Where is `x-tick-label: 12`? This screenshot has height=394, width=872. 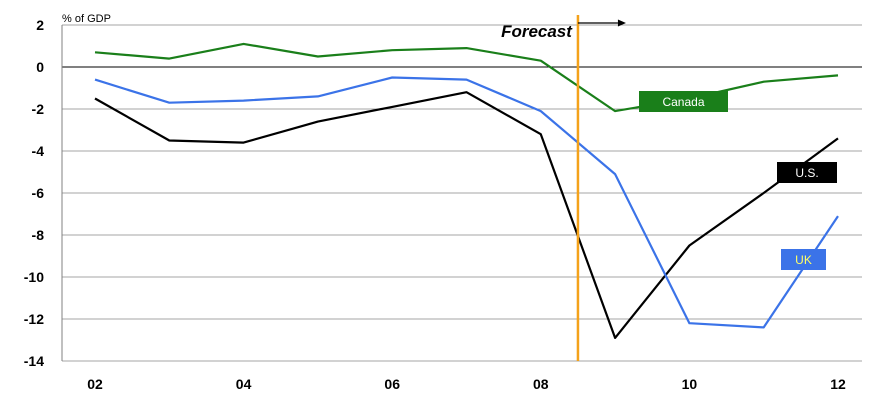 x-tick-label: 12 is located at coordinates (838, 384).